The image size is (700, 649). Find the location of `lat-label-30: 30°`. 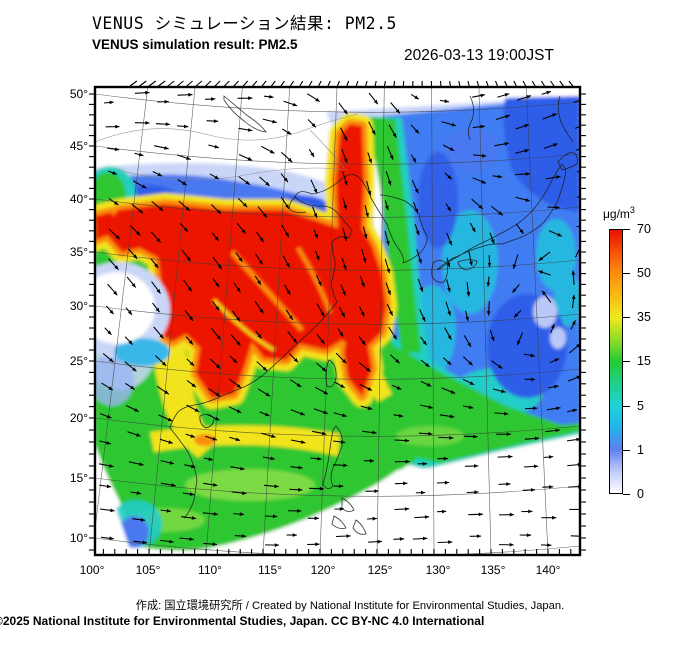

lat-label-30: 30° is located at coordinates (78, 306).